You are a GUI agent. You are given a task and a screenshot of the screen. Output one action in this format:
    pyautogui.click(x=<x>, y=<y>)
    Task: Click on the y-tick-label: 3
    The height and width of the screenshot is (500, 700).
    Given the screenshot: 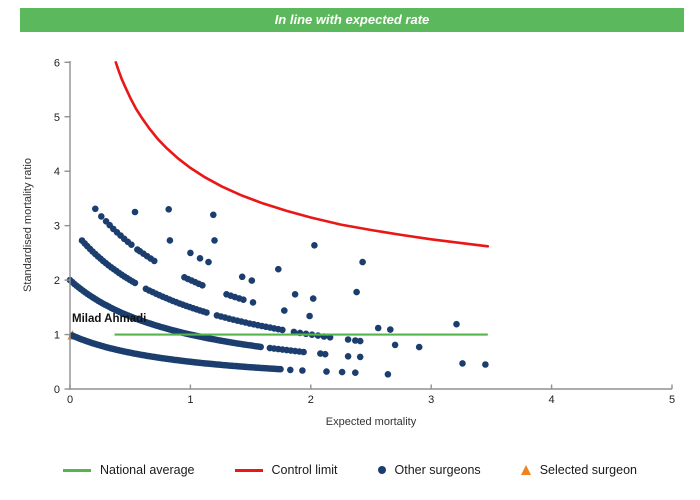 What is the action you would take?
    pyautogui.click(x=57, y=227)
    